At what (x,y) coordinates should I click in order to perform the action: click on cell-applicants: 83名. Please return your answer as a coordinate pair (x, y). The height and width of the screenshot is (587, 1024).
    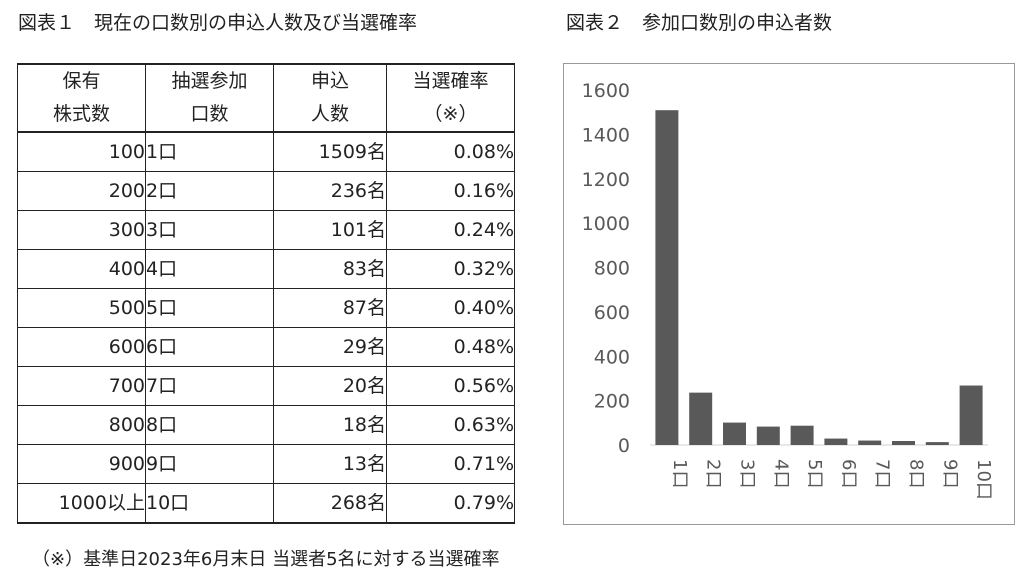
    Looking at the image, I should click on (330, 269).